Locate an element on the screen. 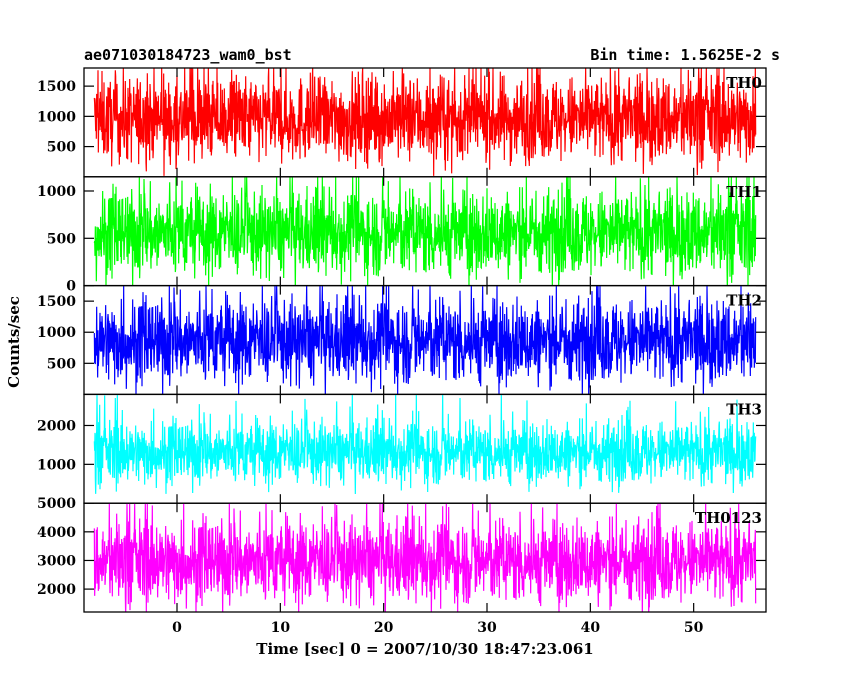  panel-th3: 1000 2000 TH3 is located at coordinates (402, 448).